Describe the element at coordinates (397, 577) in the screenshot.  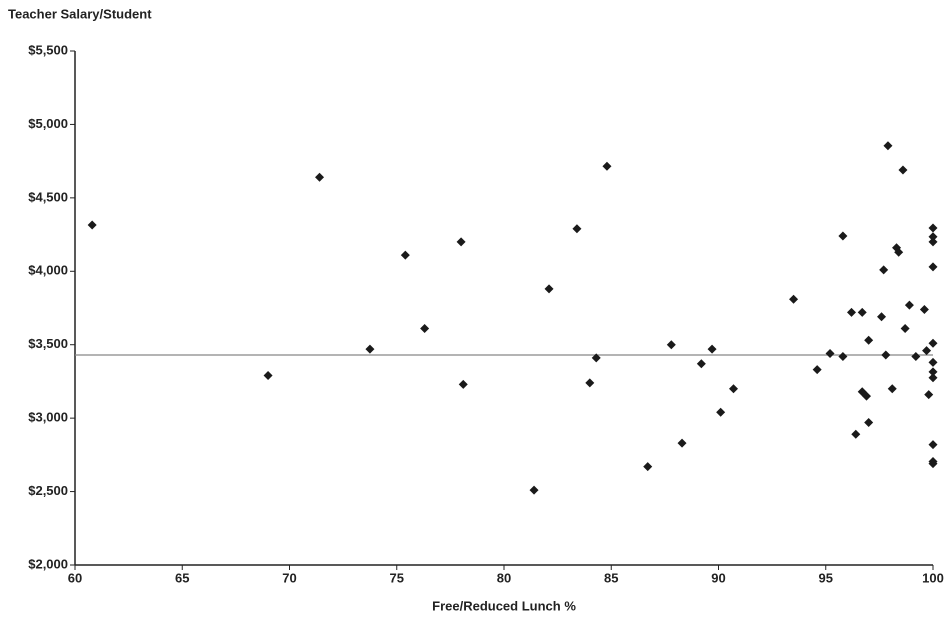
I see `x-tick-label: 75` at that location.